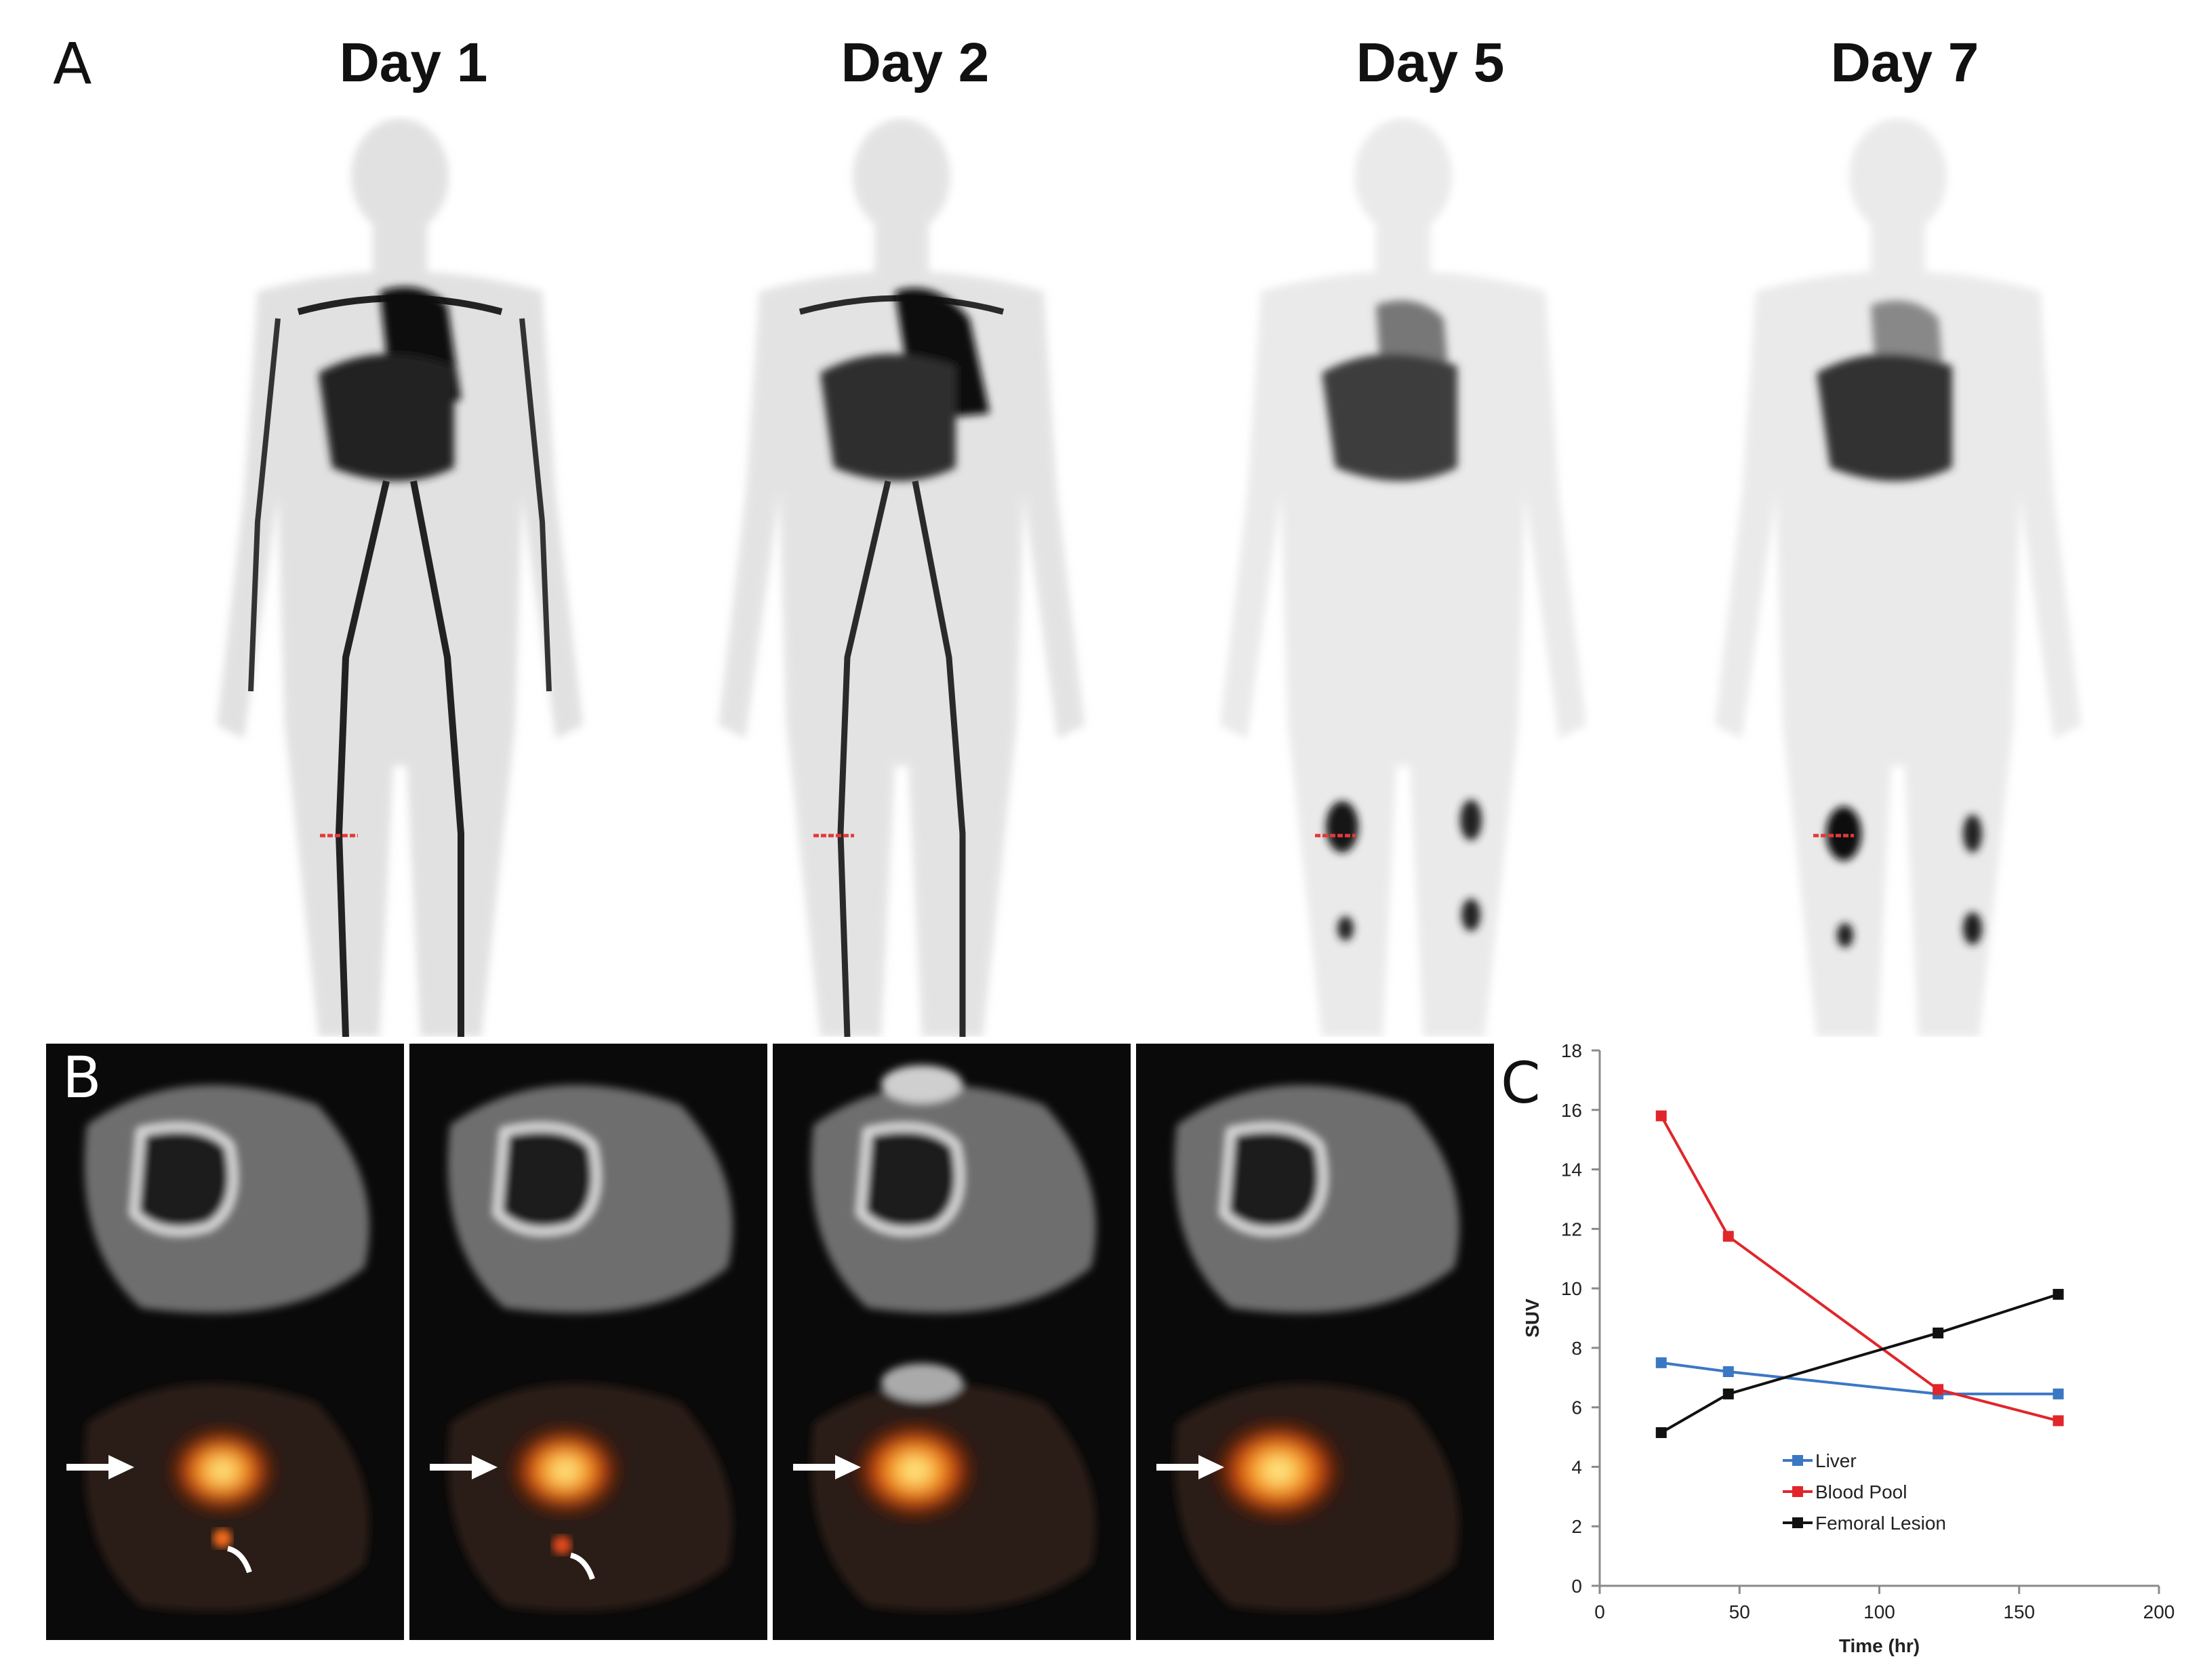  I want to click on x-tick-label: 150, so click(2019, 1612).